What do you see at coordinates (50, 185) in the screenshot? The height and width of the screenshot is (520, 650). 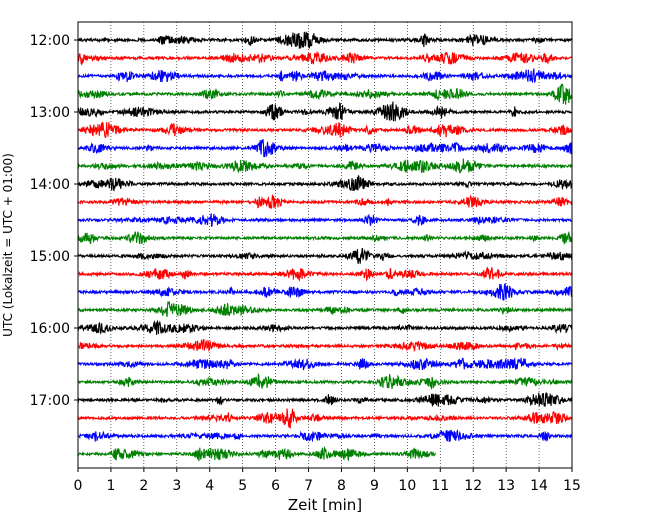 I see `y-tick-label: 14:00` at bounding box center [50, 185].